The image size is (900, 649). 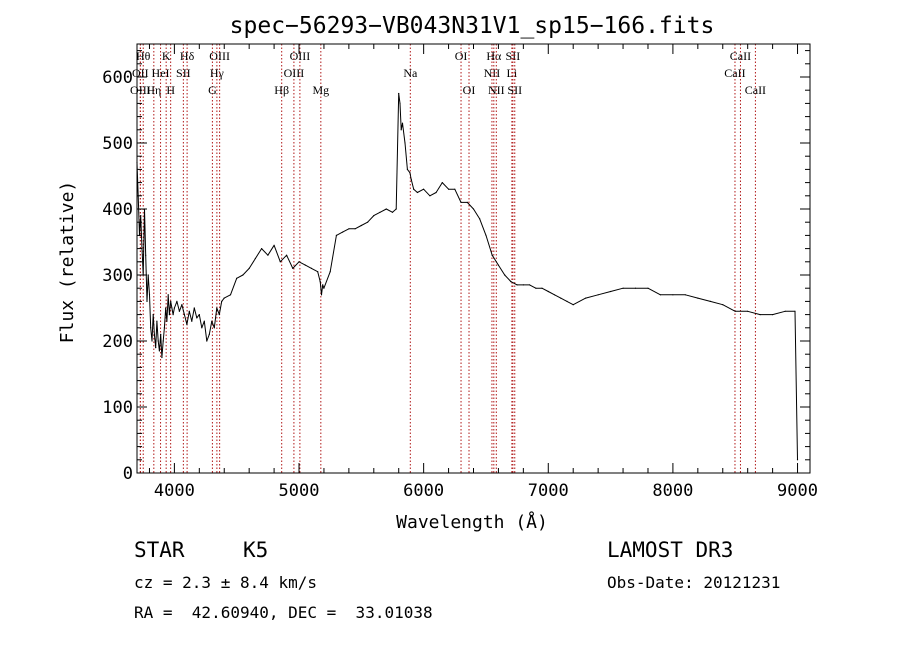 What do you see at coordinates (117, 408) in the screenshot?
I see `y-tick-label-1: 100` at bounding box center [117, 408].